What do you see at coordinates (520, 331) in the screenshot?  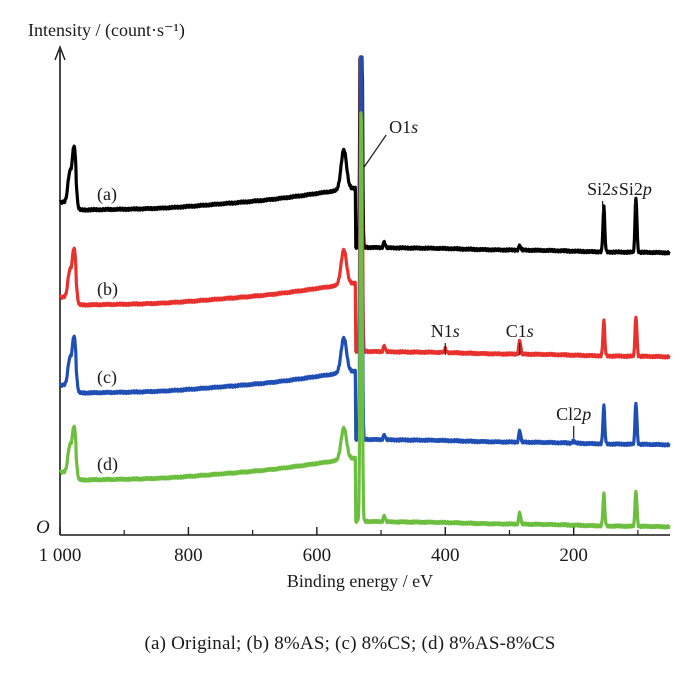 I see `peak-label: C1s` at bounding box center [520, 331].